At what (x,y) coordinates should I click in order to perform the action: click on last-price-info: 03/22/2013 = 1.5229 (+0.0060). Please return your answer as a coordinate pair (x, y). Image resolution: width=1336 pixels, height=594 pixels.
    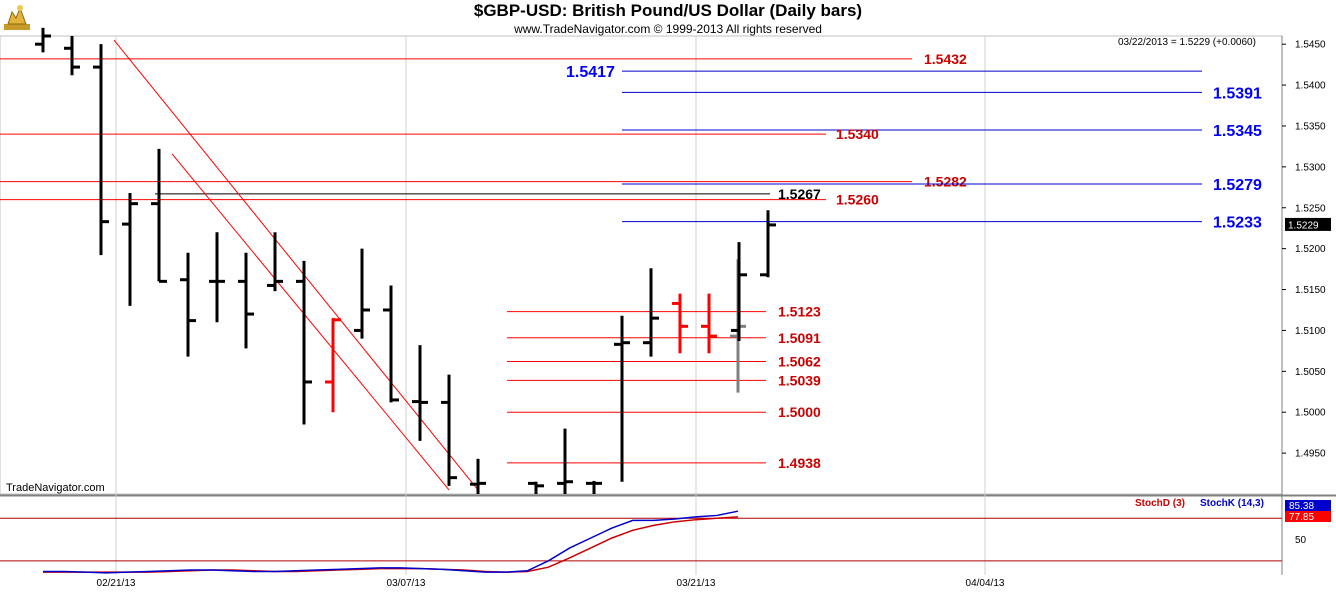
    Looking at the image, I should click on (1187, 42).